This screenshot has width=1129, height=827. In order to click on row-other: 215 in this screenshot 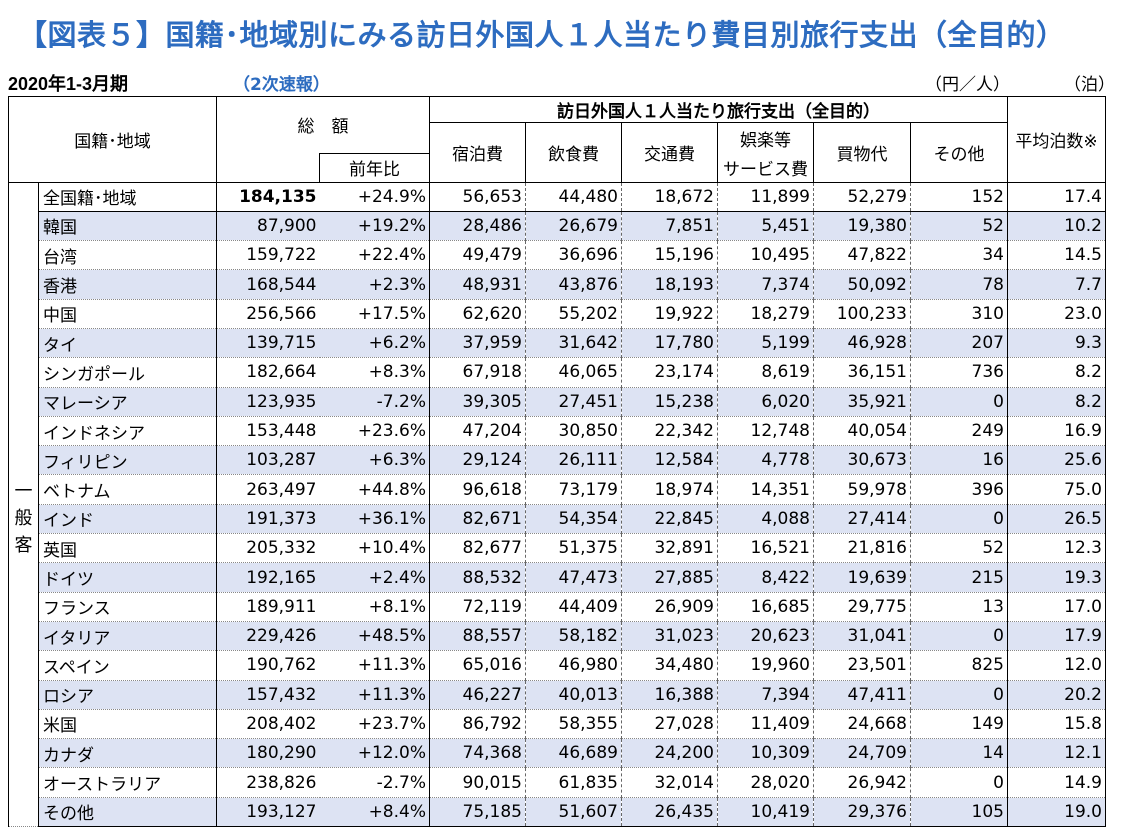, I will do `click(959, 577)`.